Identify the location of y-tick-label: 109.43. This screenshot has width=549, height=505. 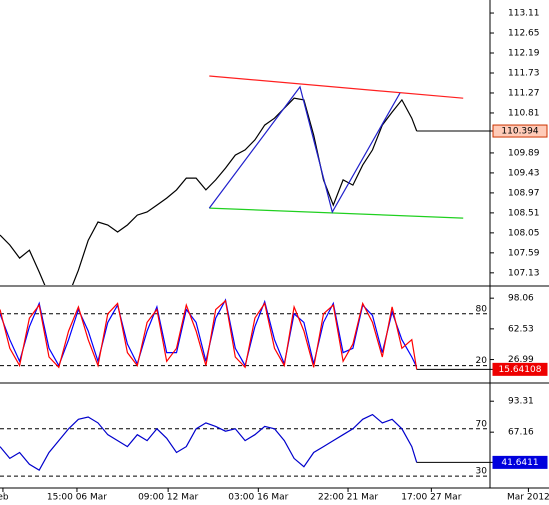
(524, 173).